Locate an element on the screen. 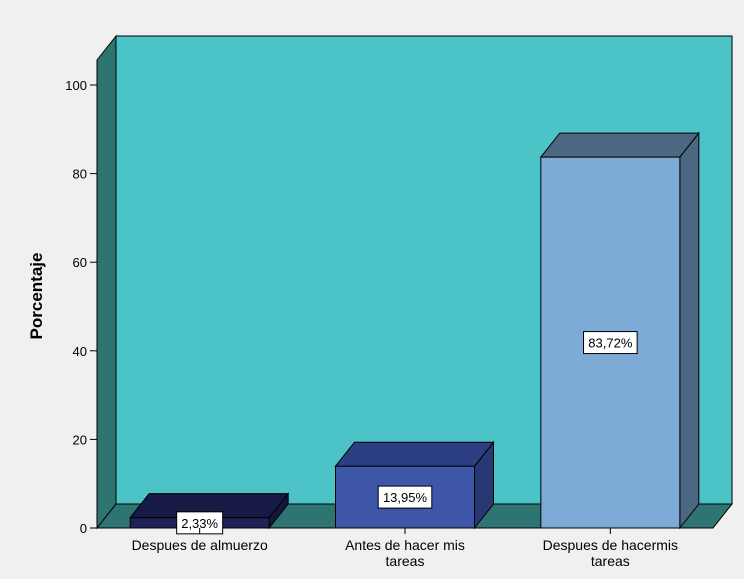 Image resolution: width=744 pixels, height=579 pixels. x-category-label-line: Antes de hacer mis is located at coordinates (405, 545).